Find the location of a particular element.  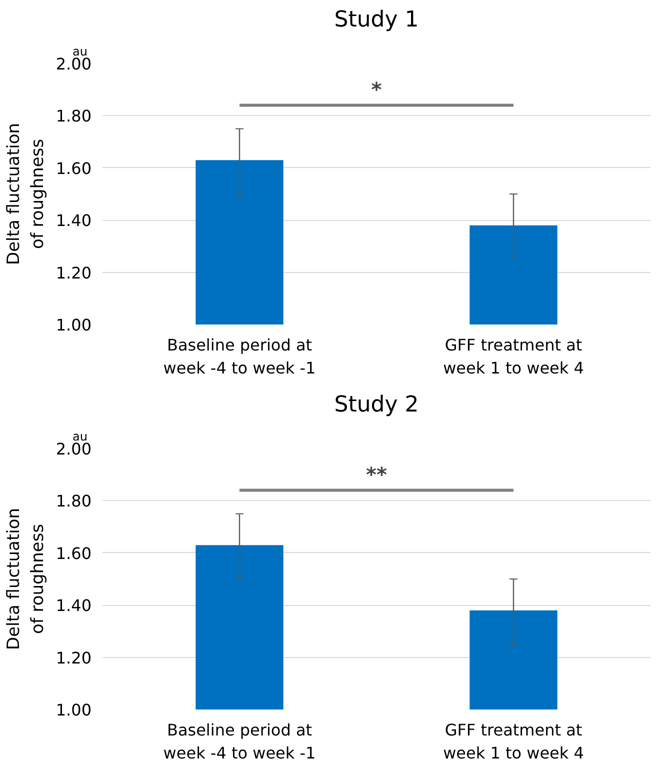

chart-title: Study 2 is located at coordinates (376, 405).